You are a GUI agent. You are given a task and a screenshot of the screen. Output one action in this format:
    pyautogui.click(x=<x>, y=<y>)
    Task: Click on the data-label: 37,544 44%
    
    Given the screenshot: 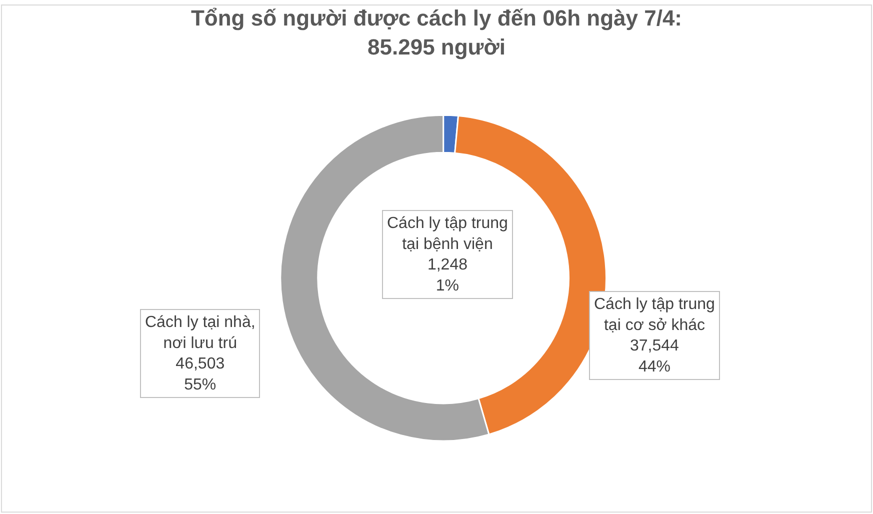 What is the action you would take?
    pyautogui.click(x=655, y=357)
    